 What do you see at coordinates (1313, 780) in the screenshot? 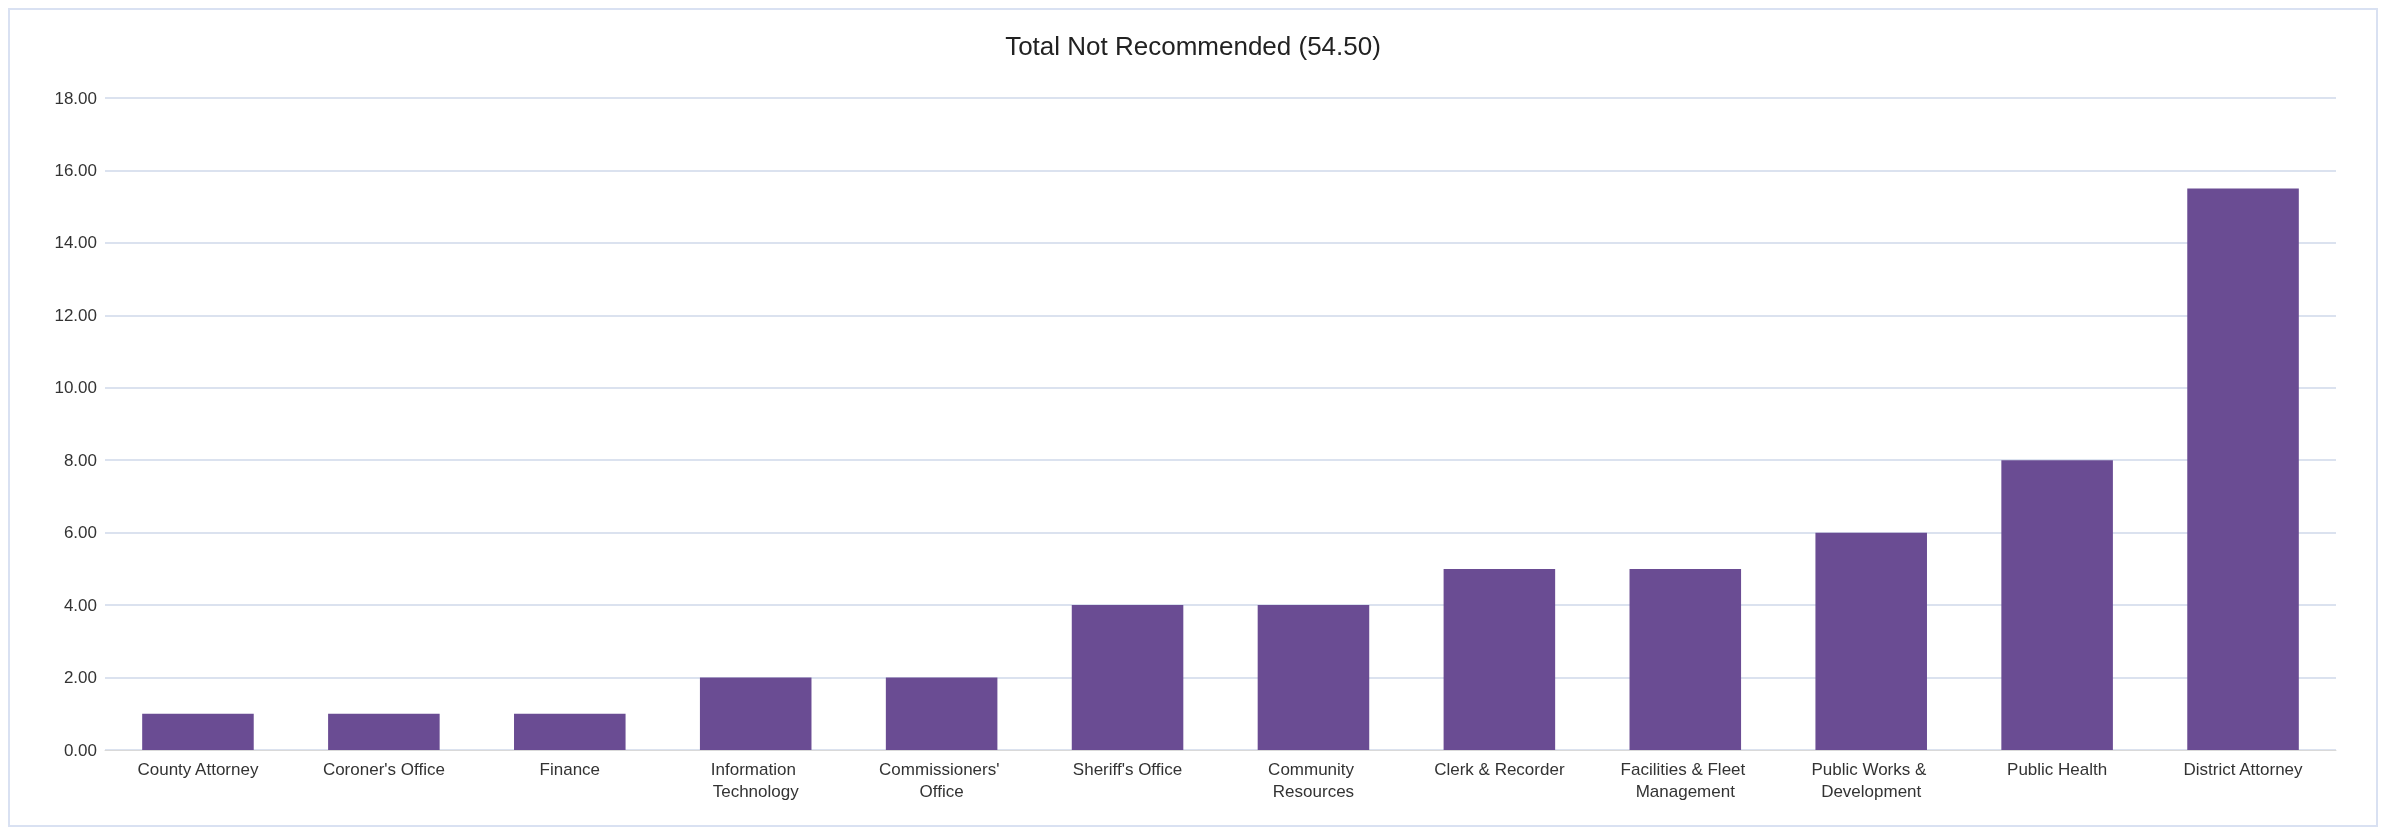
I see `x-tick-label: Community Resources` at bounding box center [1313, 780].